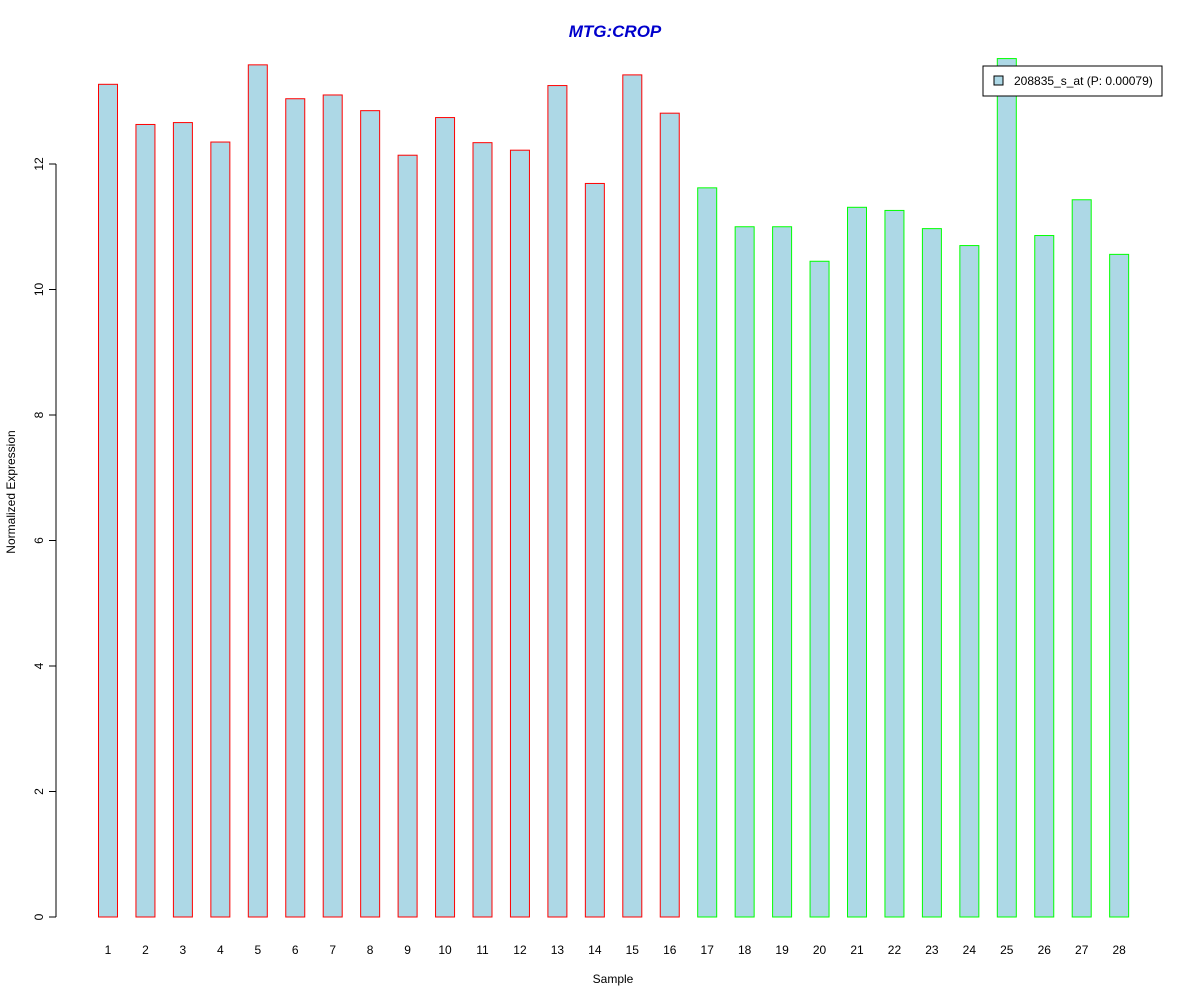 The image size is (1200, 1000). What do you see at coordinates (970, 950) in the screenshot?
I see `x-tick-label: 24` at bounding box center [970, 950].